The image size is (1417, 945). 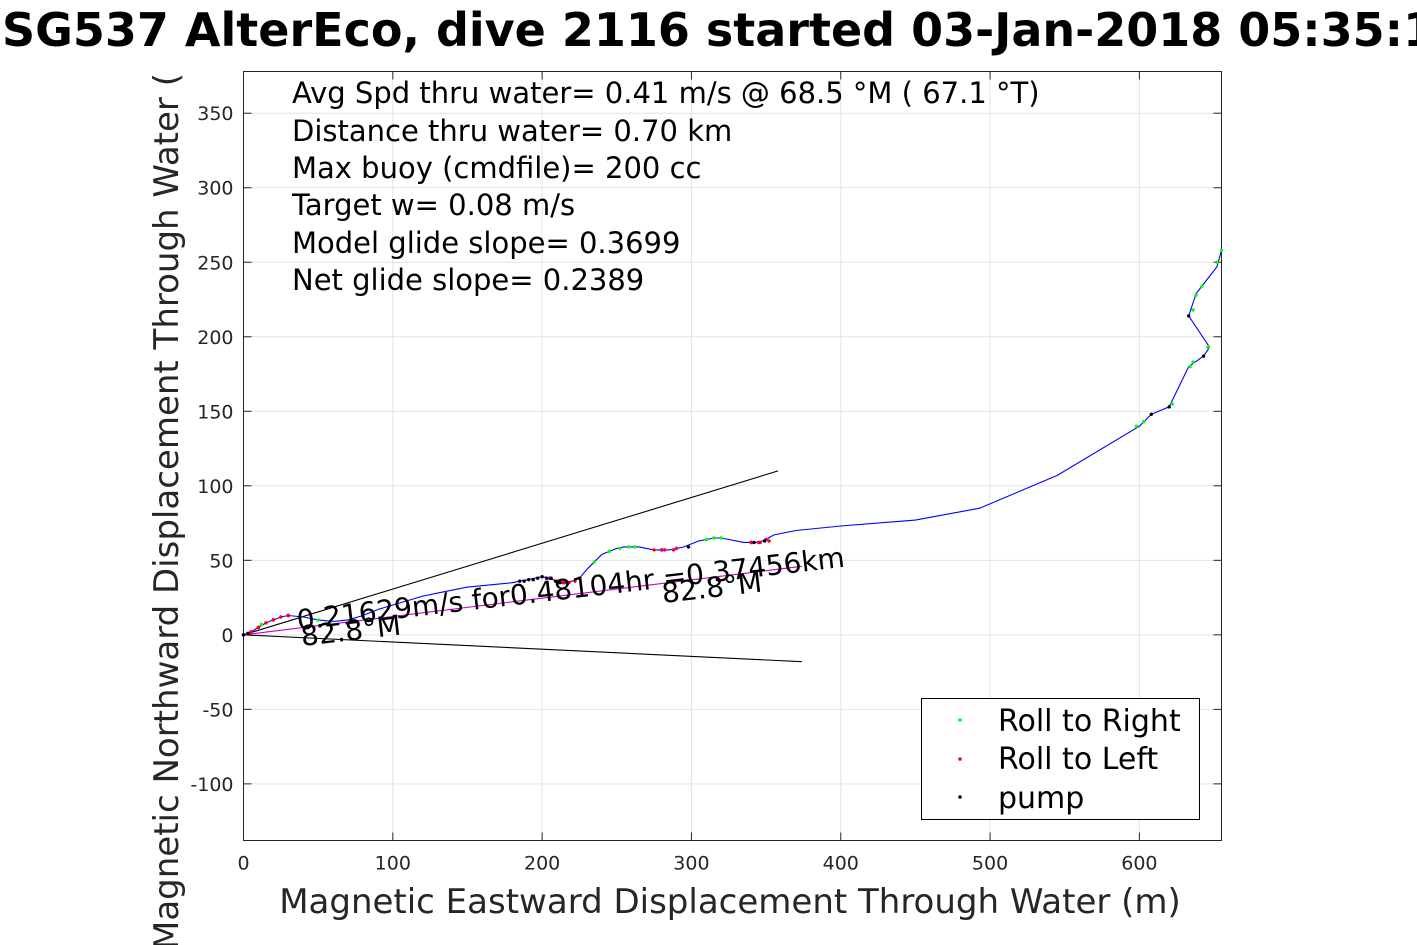 I want to click on legend-label-roll-left: Roll to Left, so click(x=1078, y=759).